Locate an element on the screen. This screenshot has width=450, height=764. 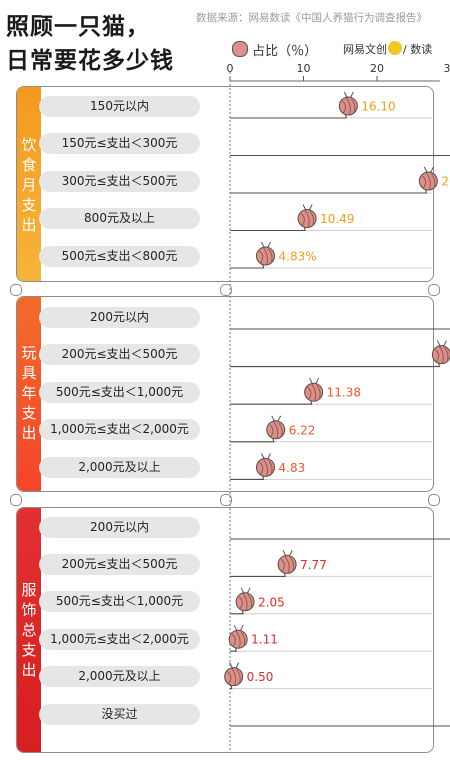
panel-side-label: 服饰总支出 is located at coordinates (29, 630).